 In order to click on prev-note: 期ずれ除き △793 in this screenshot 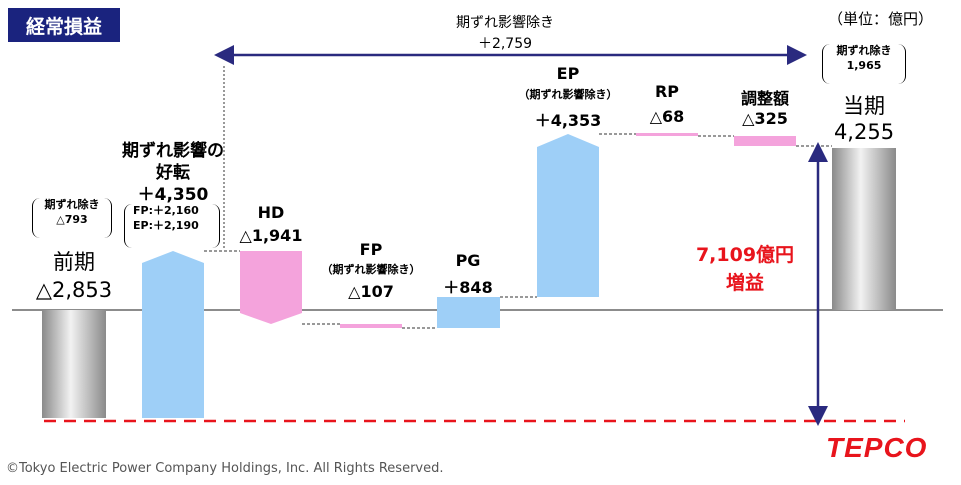, I will do `click(72, 218)`.